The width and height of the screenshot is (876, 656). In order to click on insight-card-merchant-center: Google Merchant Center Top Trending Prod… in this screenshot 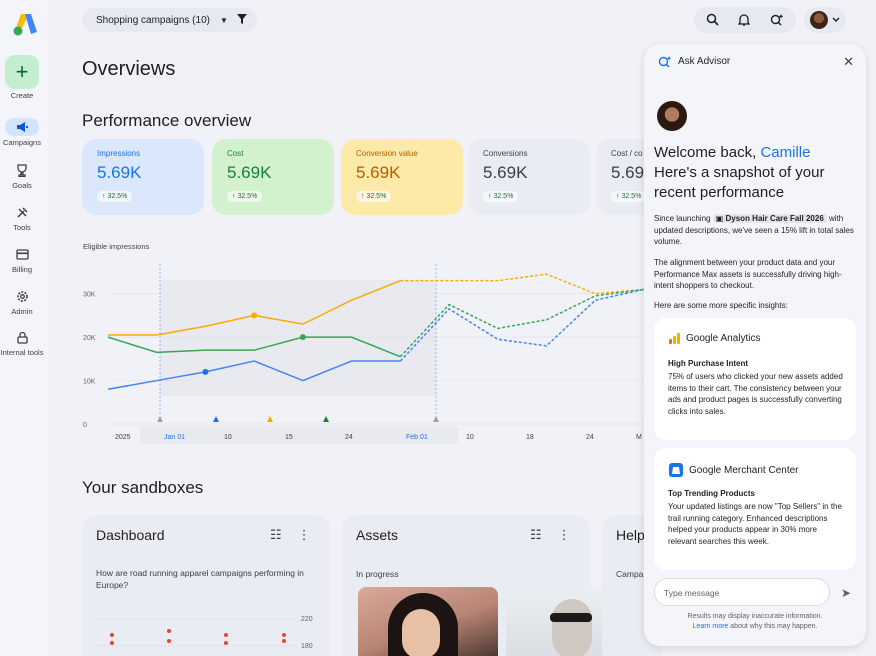, I will do `click(755, 509)`.